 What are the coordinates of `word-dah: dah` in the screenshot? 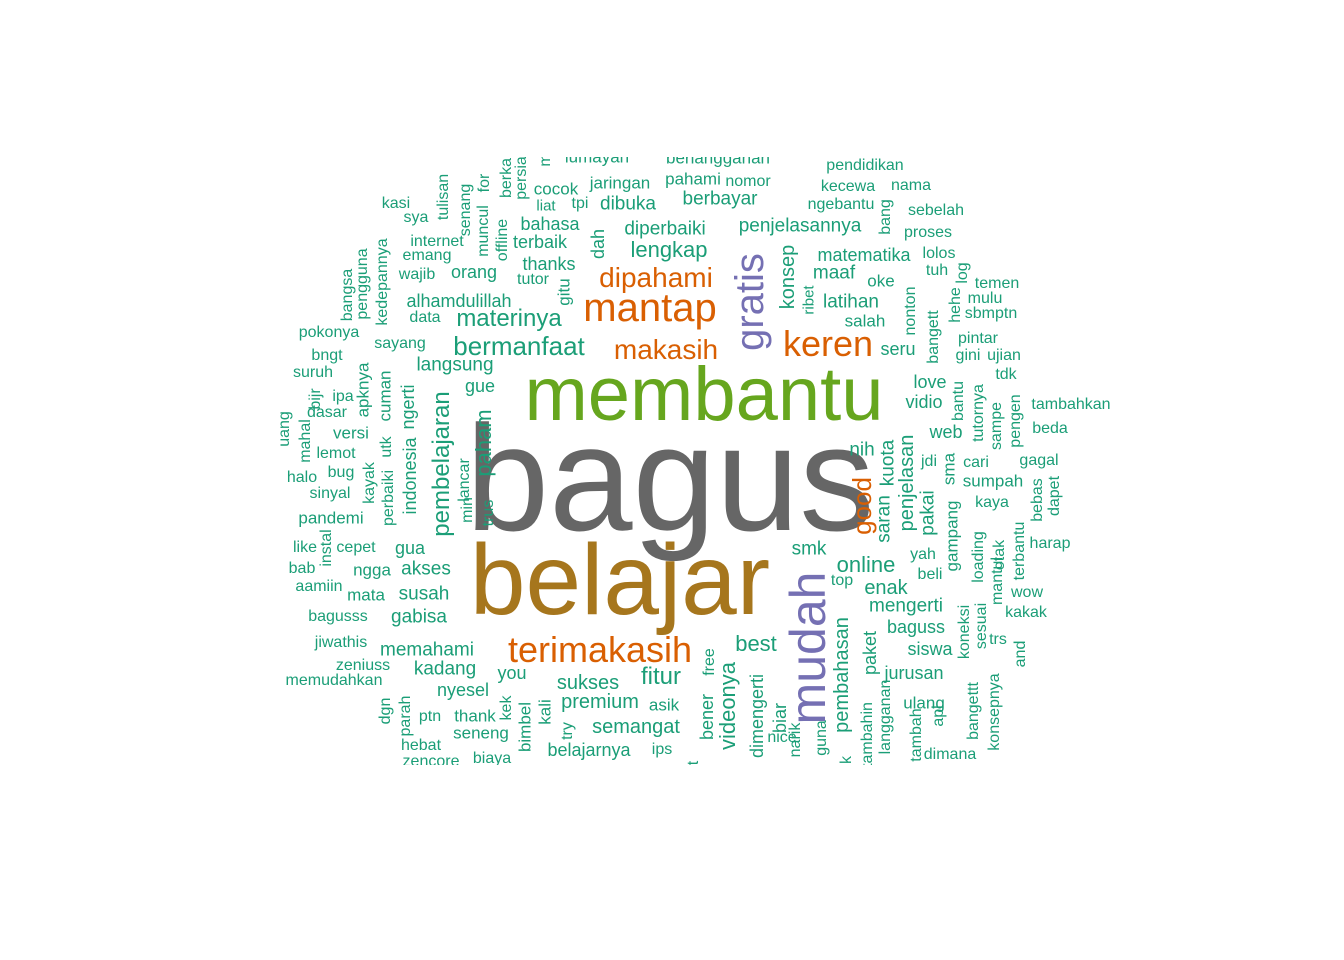 It's located at (598, 244).